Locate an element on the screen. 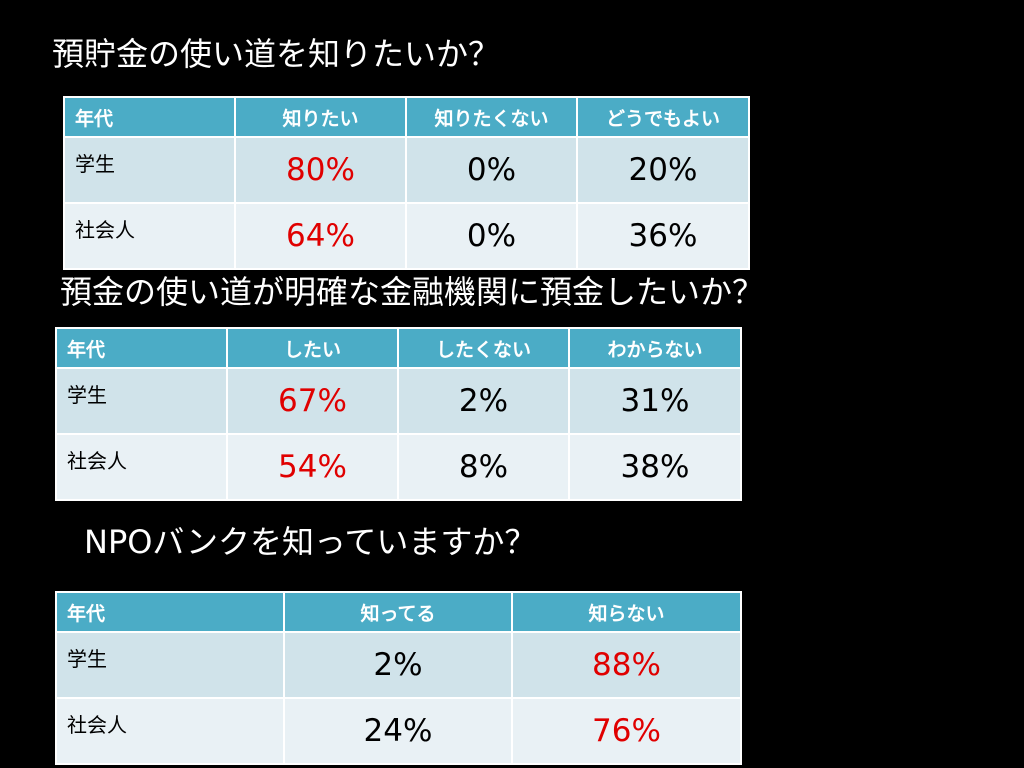 The width and height of the screenshot is (1024, 768). header-dont-want-to: したくない is located at coordinates (483, 348).